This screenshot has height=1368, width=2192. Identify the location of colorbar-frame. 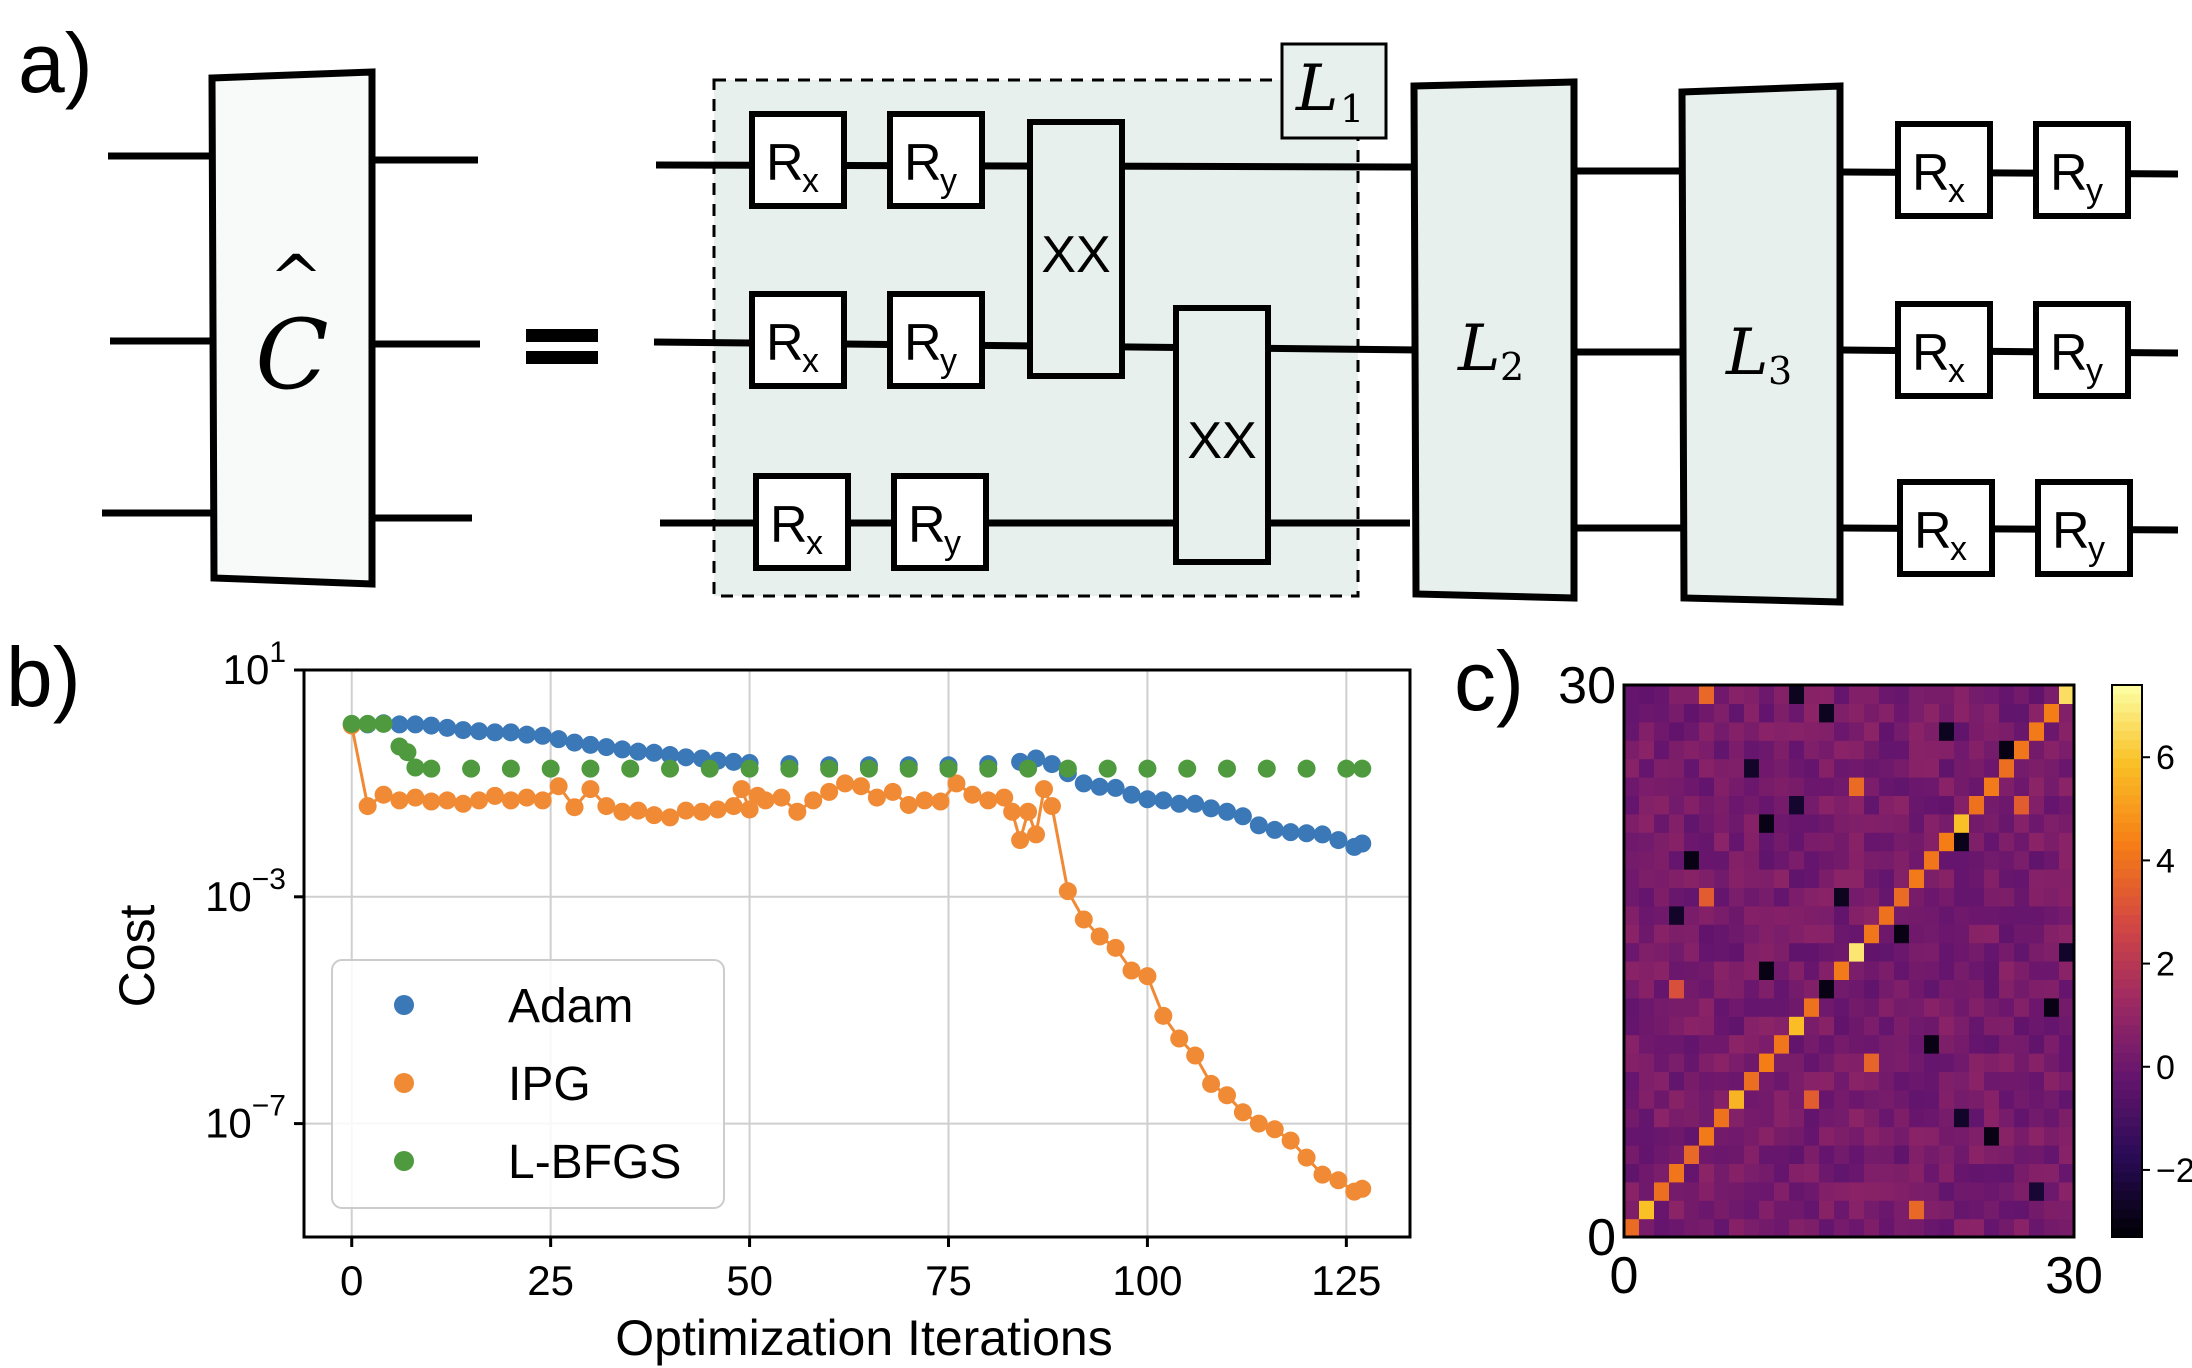
(2127, 961).